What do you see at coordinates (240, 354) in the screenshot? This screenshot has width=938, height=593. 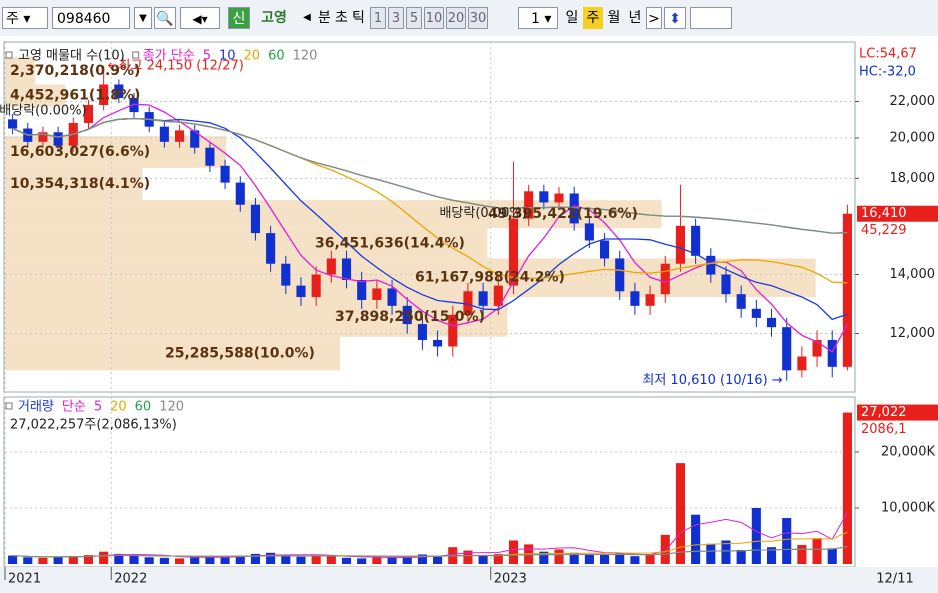 I see `profile-label: 25,285,588(10.0%)` at bounding box center [240, 354].